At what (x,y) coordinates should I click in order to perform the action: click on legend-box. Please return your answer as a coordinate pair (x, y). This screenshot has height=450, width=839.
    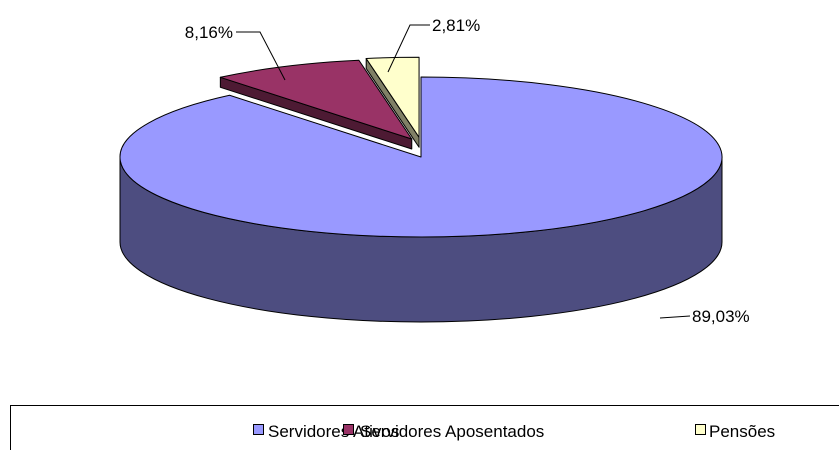
    Looking at the image, I should click on (424, 427).